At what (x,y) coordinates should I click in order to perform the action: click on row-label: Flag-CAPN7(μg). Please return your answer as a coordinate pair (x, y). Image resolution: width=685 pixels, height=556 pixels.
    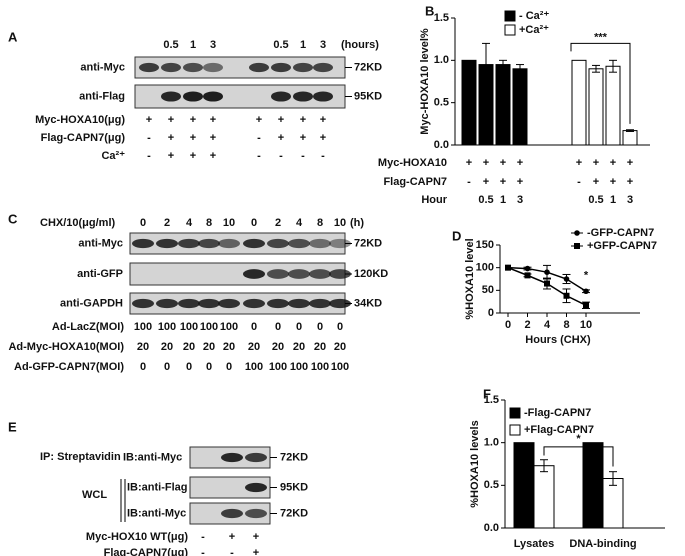
    Looking at the image, I should click on (83, 138).